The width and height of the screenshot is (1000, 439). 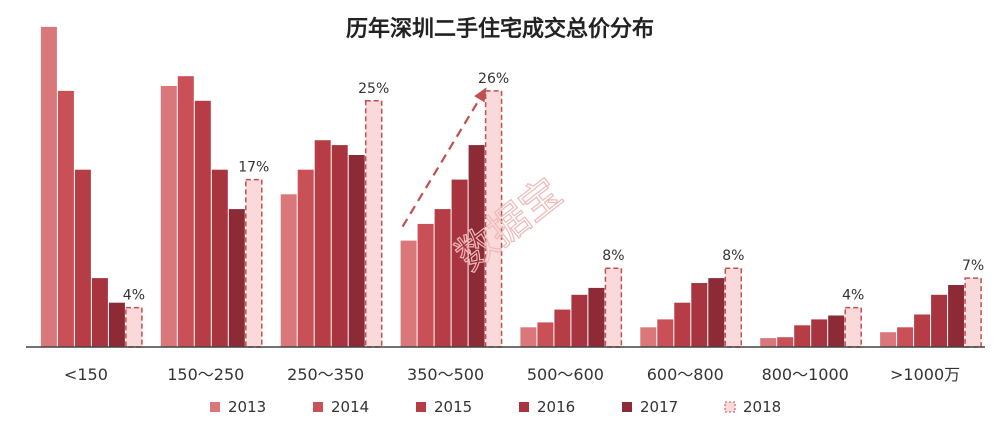 What do you see at coordinates (247, 407) in the screenshot?
I see `legend-label-2013: 2013` at bounding box center [247, 407].